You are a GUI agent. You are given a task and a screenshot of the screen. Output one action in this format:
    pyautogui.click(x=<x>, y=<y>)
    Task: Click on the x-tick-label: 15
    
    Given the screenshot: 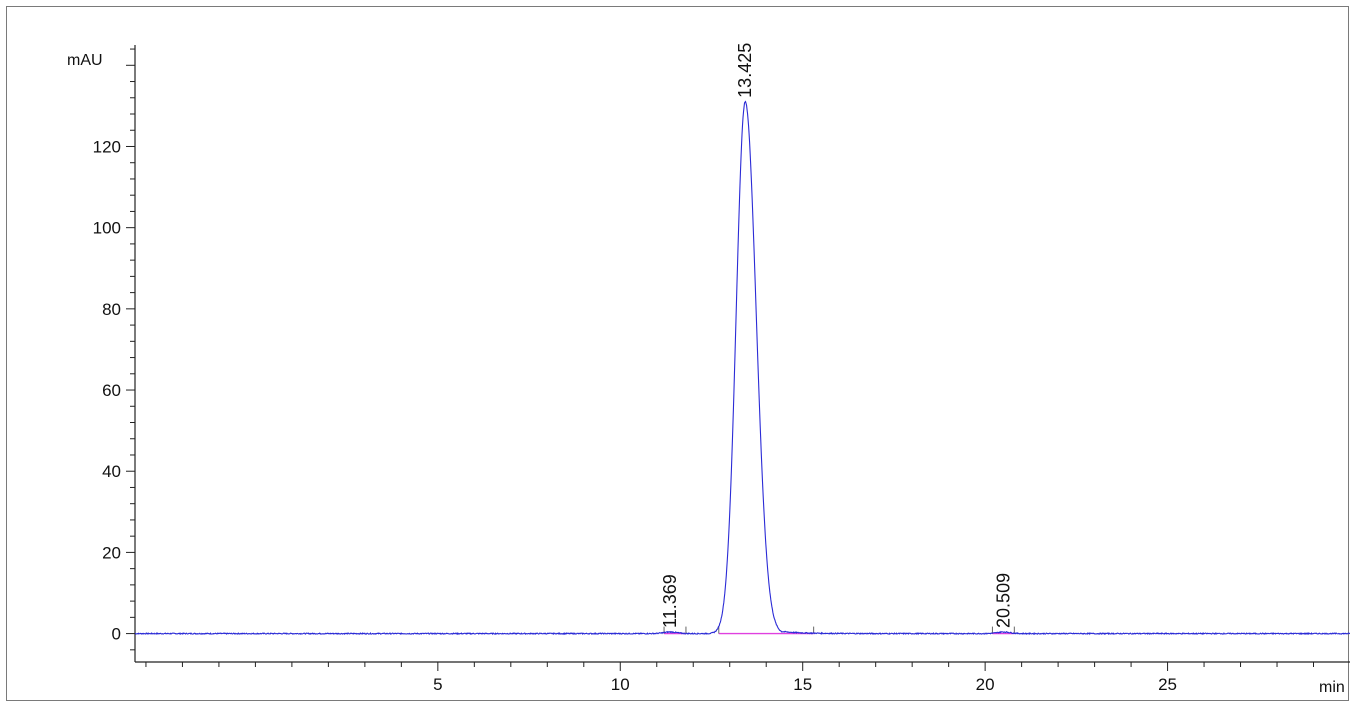 What is the action you would take?
    pyautogui.click(x=802, y=684)
    